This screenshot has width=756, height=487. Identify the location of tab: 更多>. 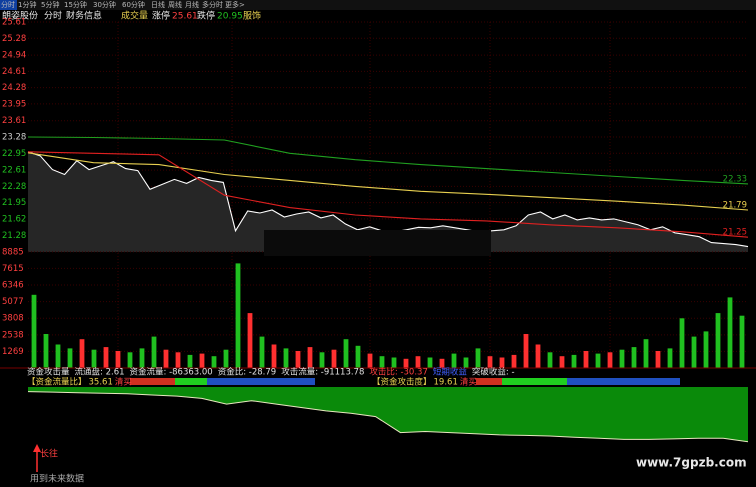
(235, 4).